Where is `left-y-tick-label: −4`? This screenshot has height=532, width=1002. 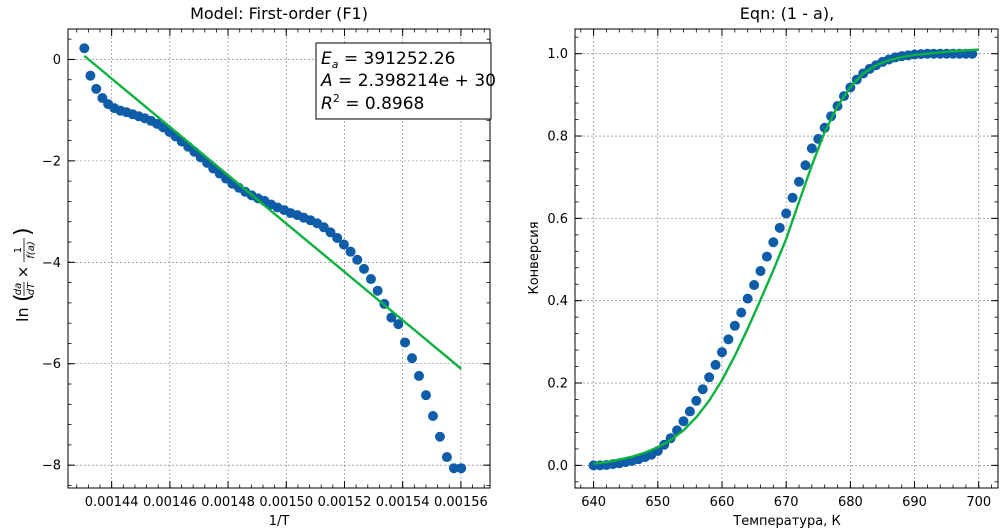
left-y-tick-label: −4 is located at coordinates (51, 263).